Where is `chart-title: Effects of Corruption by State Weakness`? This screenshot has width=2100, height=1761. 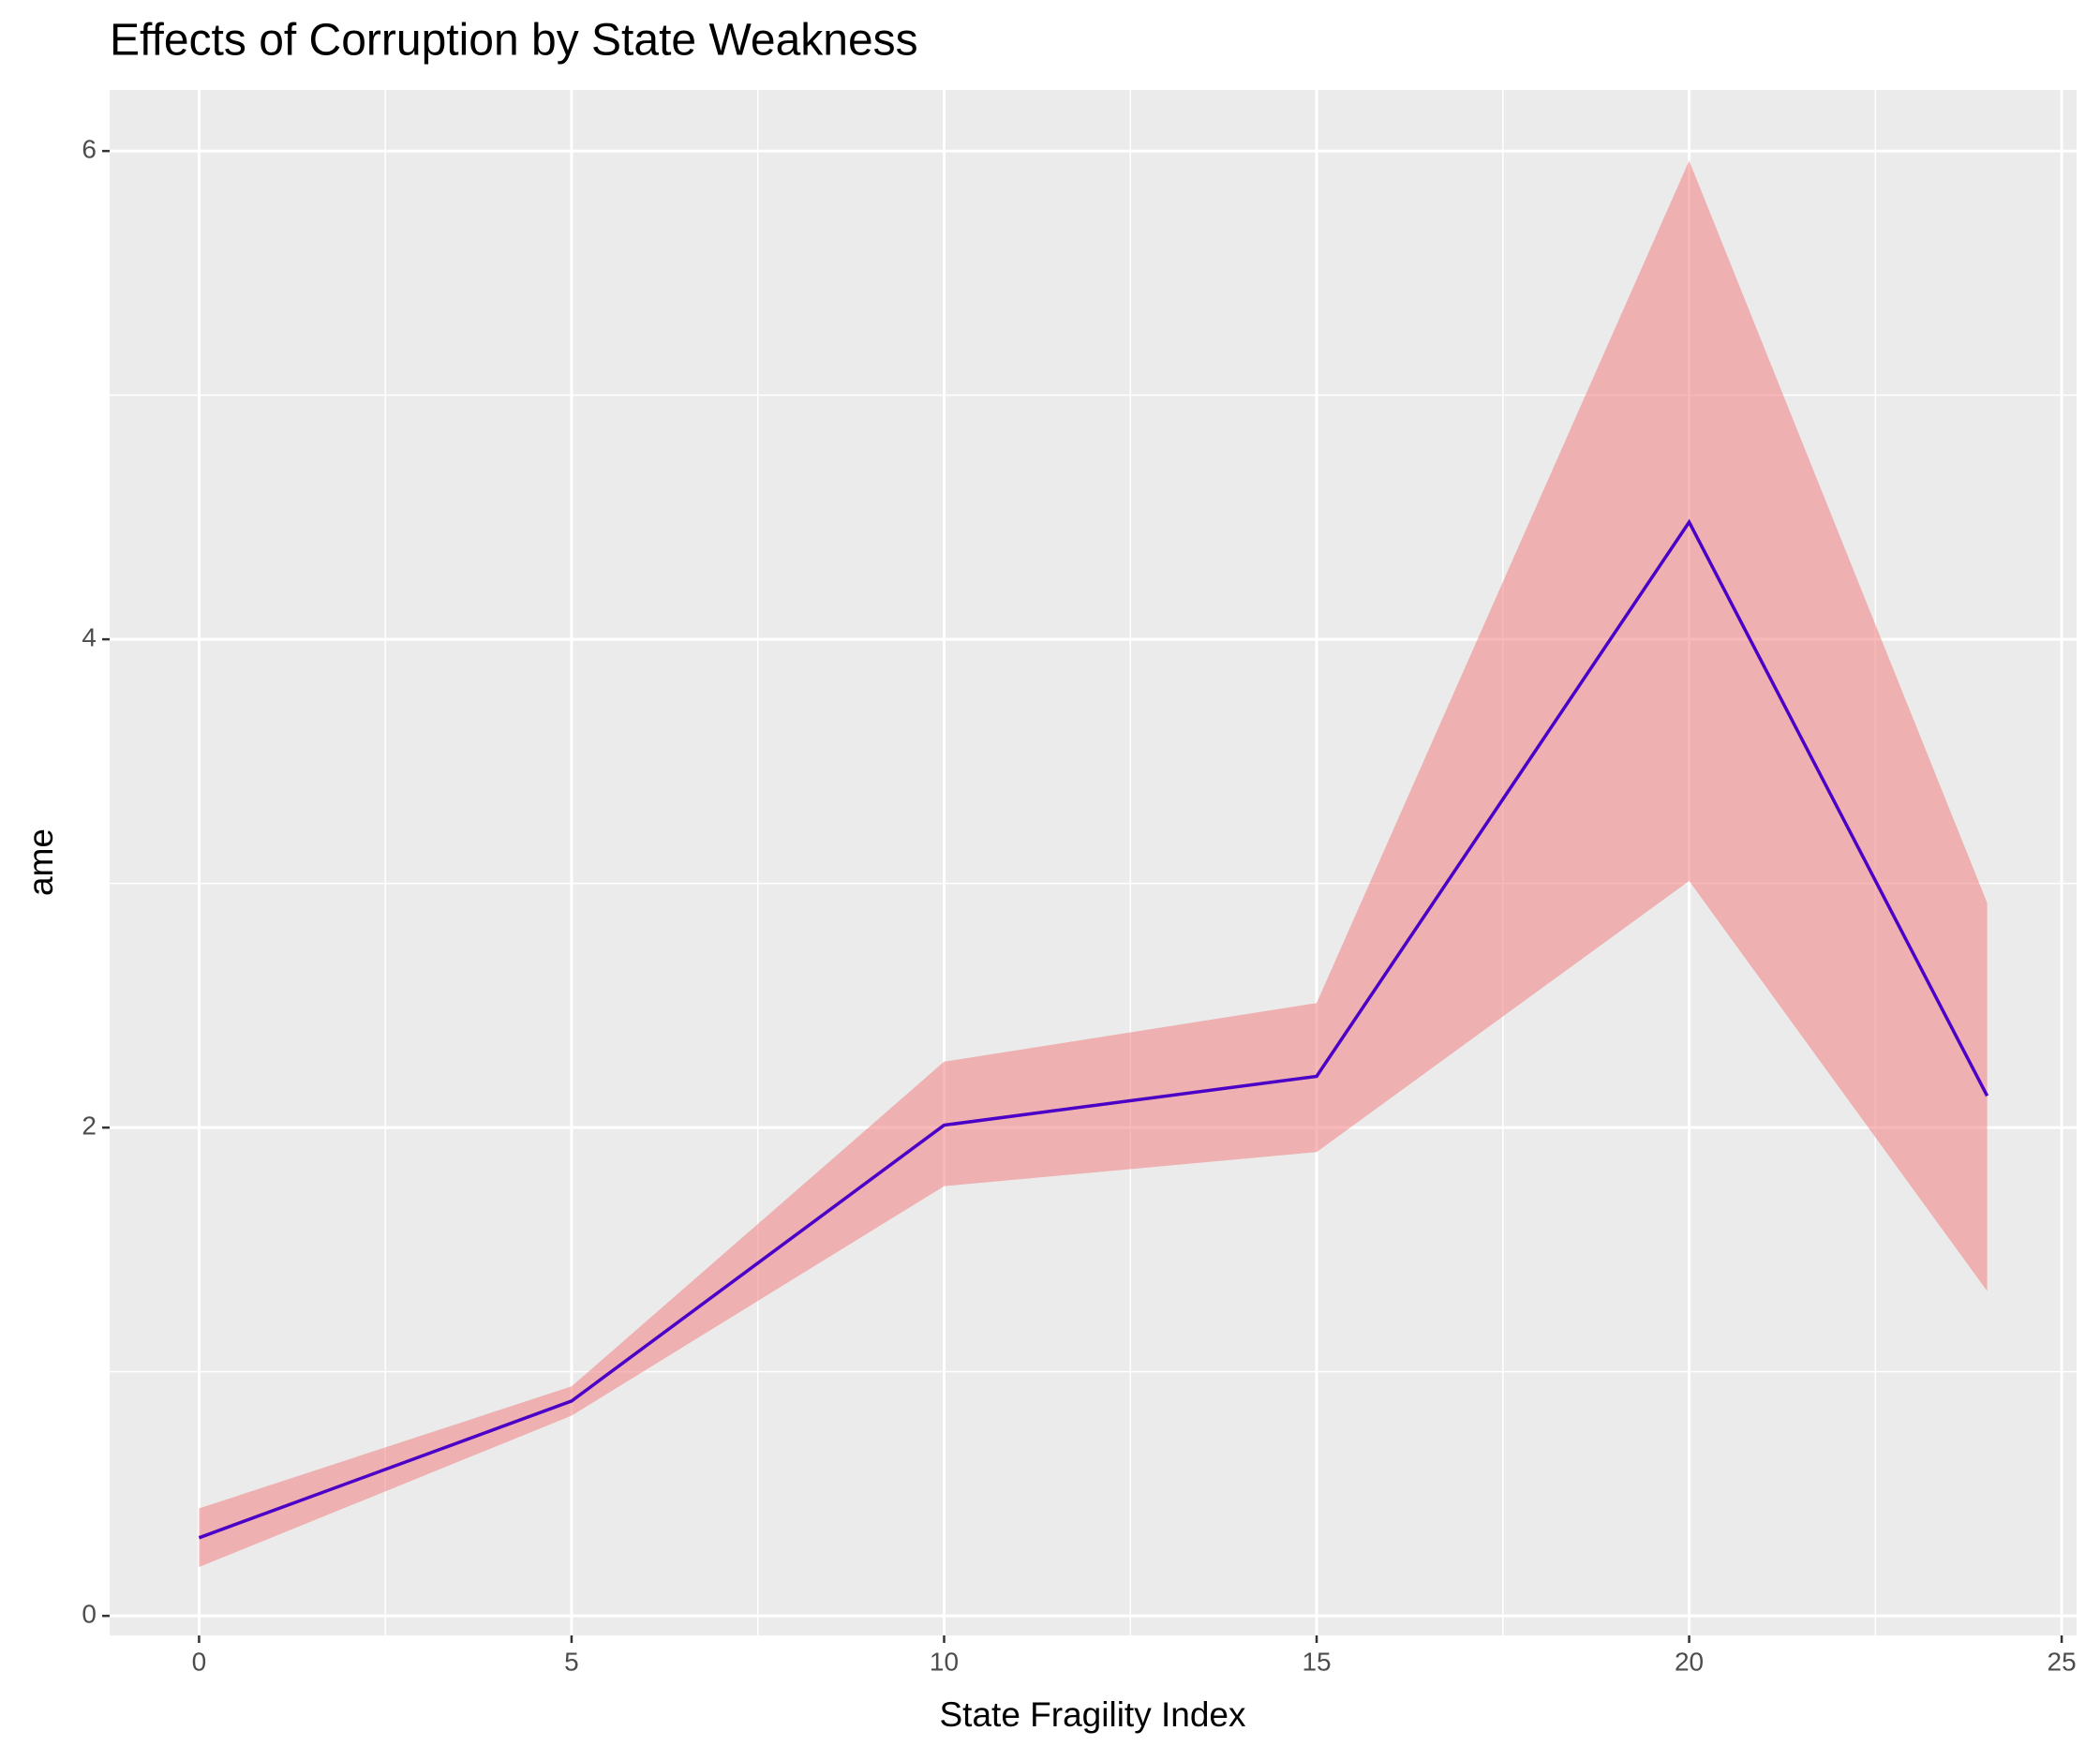 chart-title: Effects of Corruption by State Weakness is located at coordinates (514, 41).